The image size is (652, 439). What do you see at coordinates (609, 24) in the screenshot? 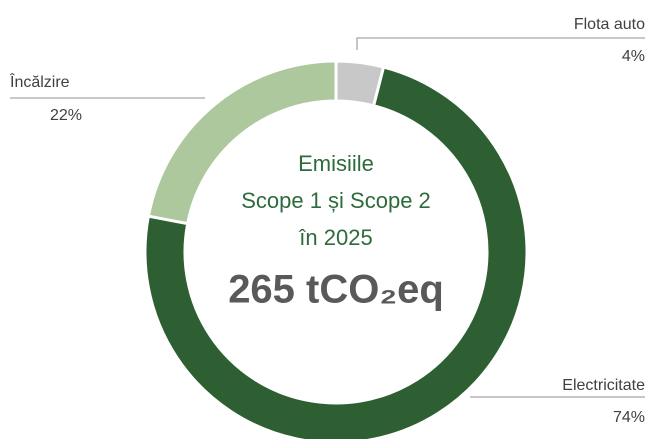
I see `category-label: Flota auto` at bounding box center [609, 24].